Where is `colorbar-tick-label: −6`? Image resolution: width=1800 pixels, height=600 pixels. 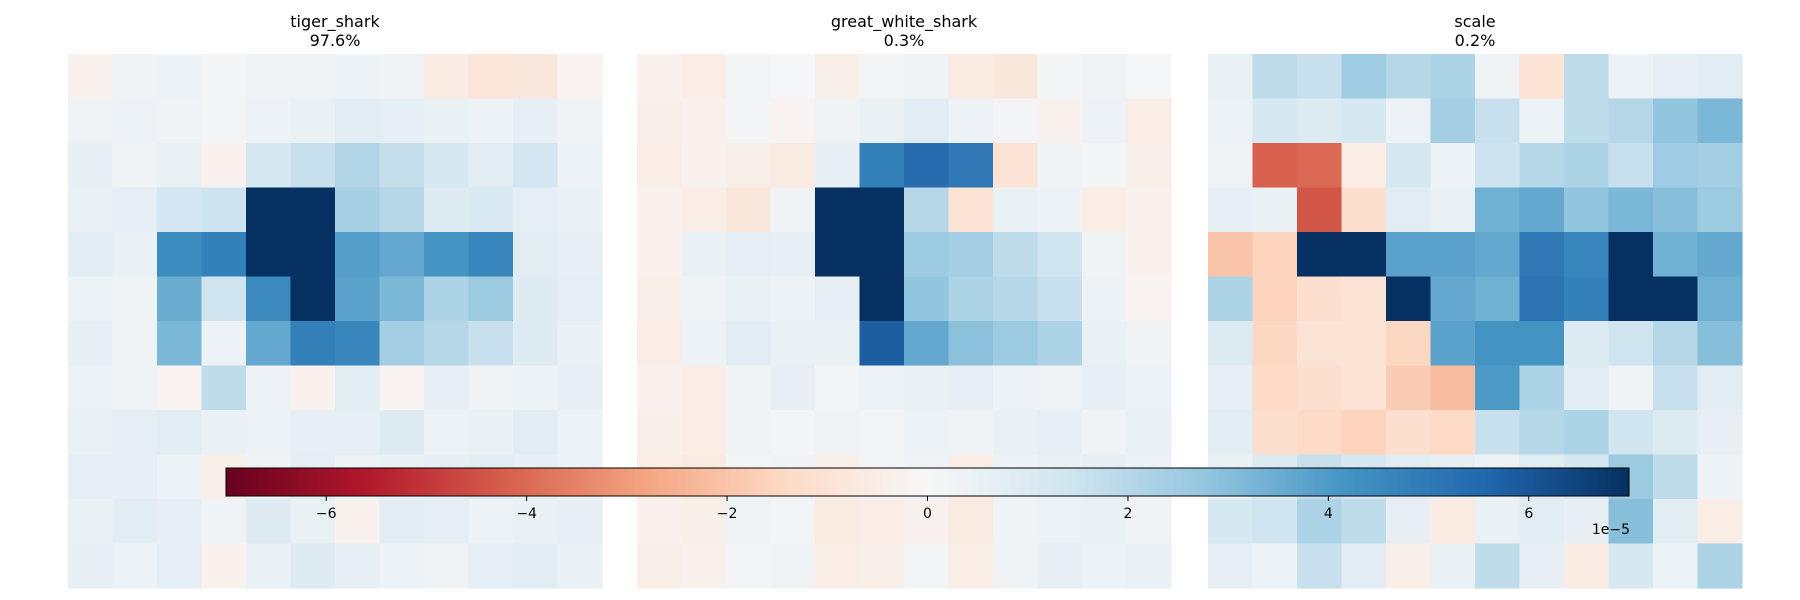 colorbar-tick-label: −6 is located at coordinates (326, 514).